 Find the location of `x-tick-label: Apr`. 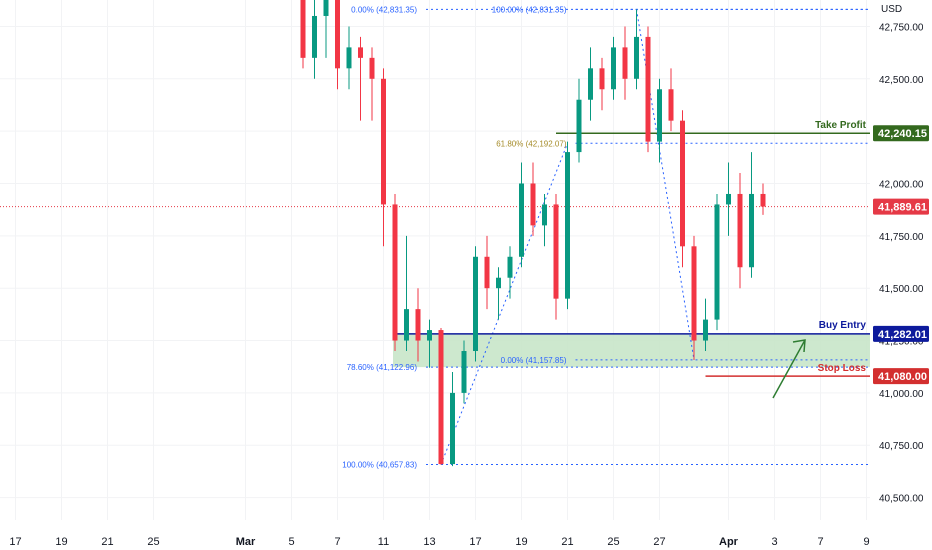

x-tick-label: Apr is located at coordinates (729, 542).